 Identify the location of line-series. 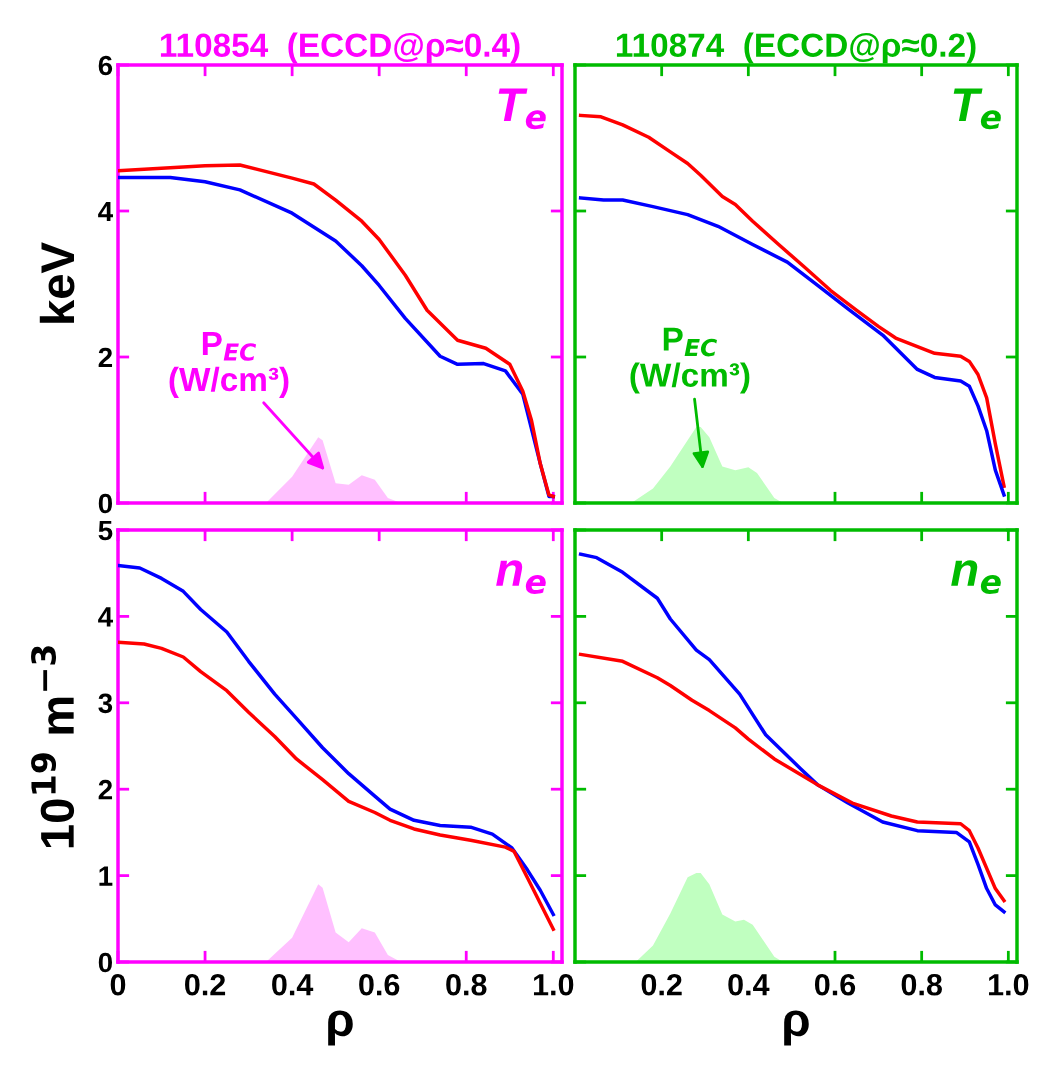
(337, 785).